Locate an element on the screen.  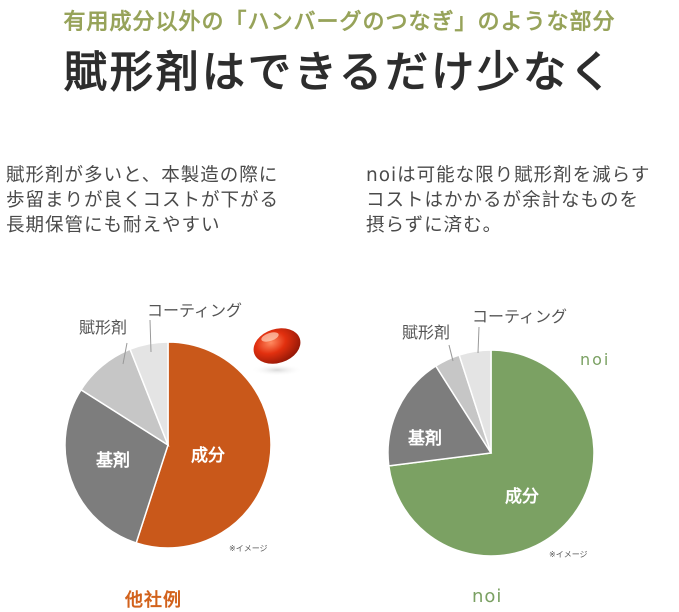
left-pie-slice-coating is located at coordinates (149, 393).